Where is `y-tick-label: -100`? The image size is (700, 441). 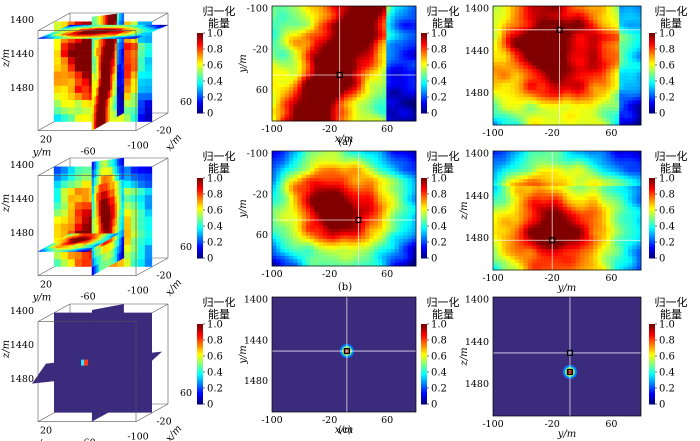 y-tick-label: -100 is located at coordinates (257, 8).